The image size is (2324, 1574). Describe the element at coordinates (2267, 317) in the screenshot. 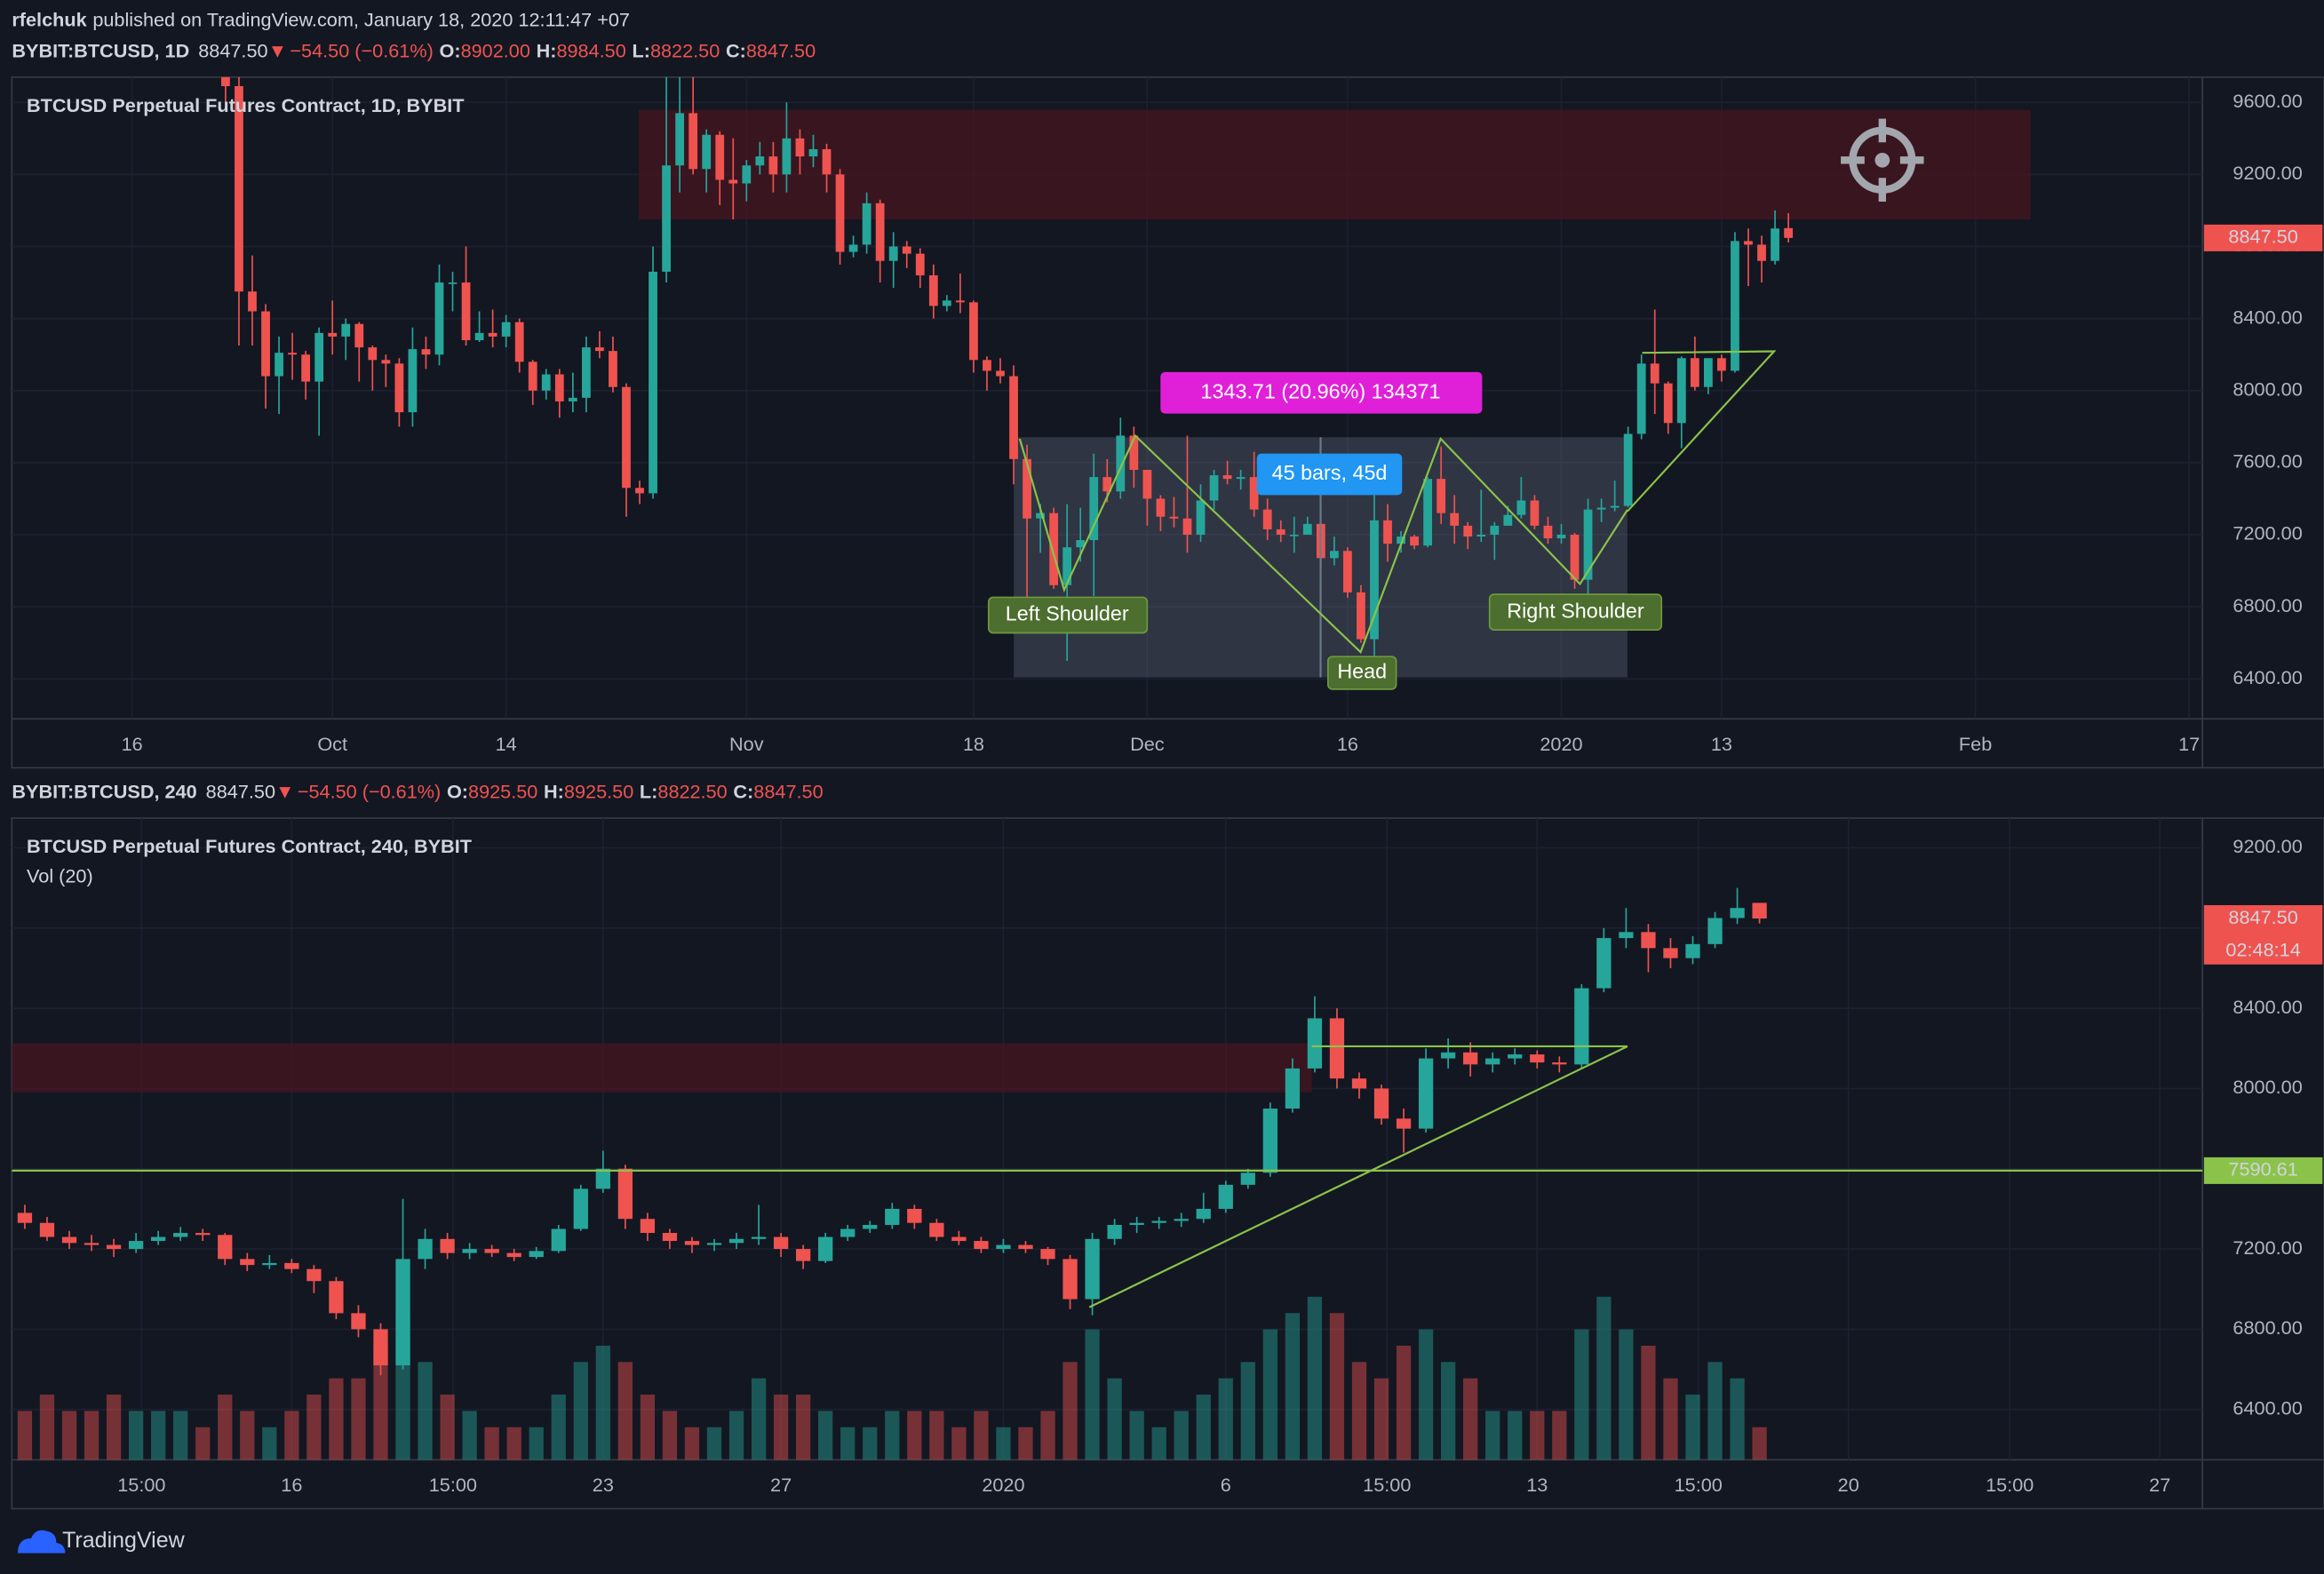

I see `y-tick-label: 8400.00` at that location.